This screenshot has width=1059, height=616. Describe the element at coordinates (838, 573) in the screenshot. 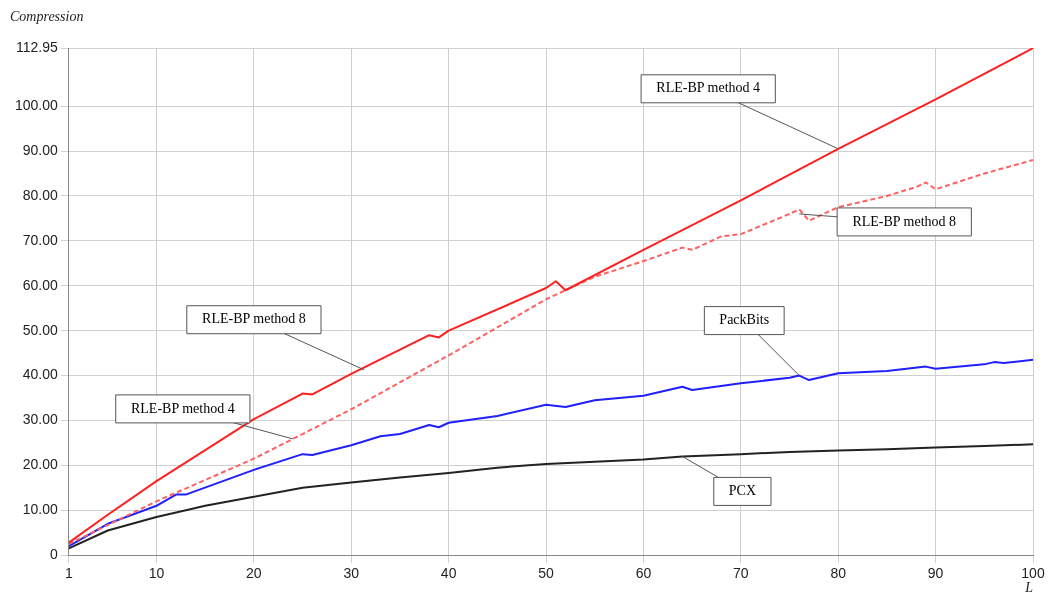

I see `x-tick-label: 80` at that location.